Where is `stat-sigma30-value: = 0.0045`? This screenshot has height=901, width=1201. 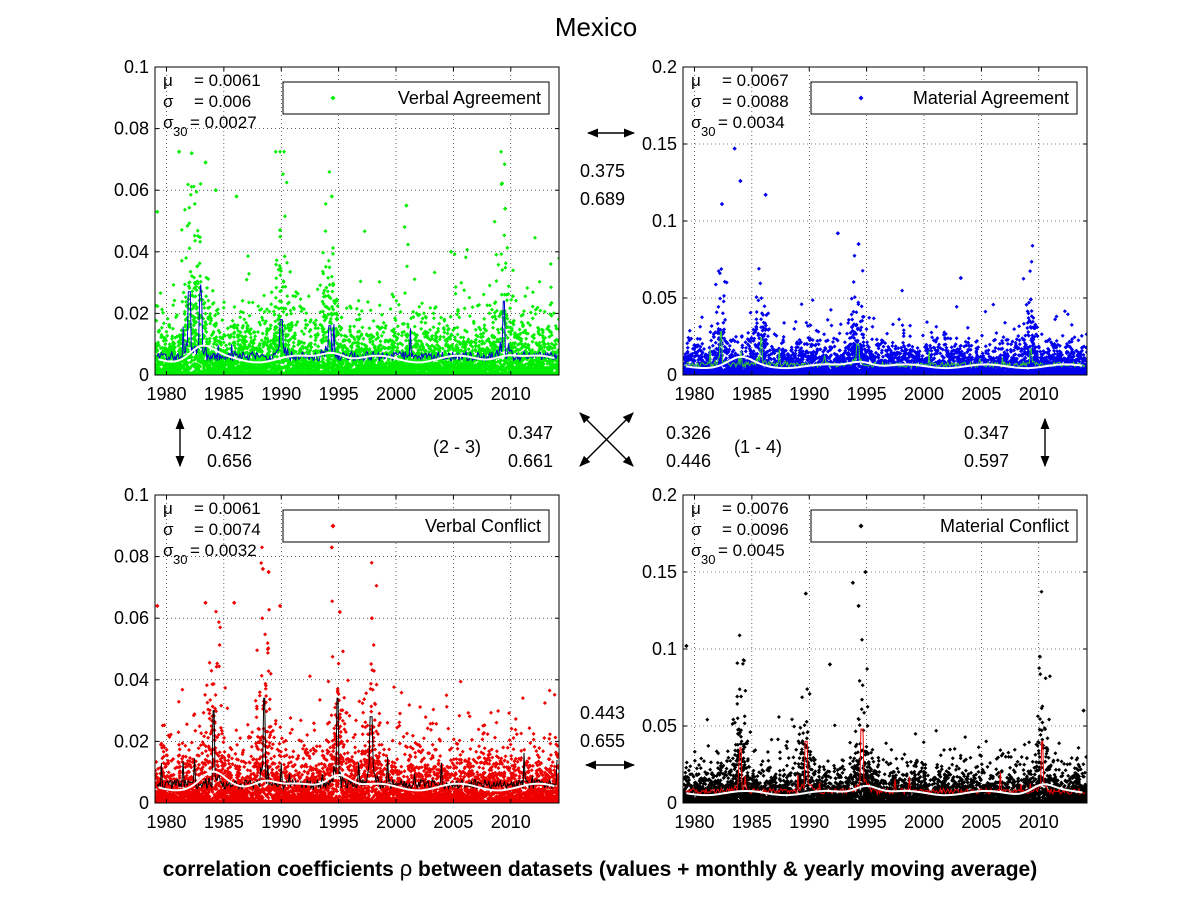 stat-sigma30-value: = 0.0045 is located at coordinates (751, 550).